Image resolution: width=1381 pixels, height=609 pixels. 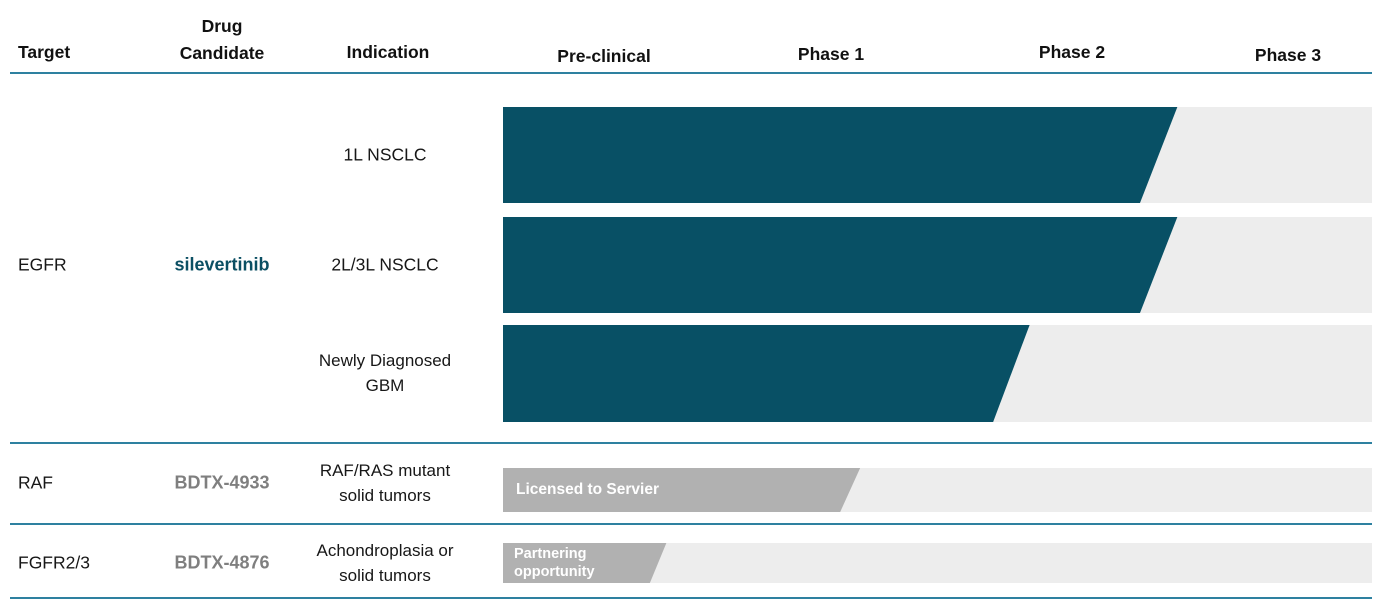 What do you see at coordinates (222, 264) in the screenshot?
I see `drug-candidate-silevertinib: silevertinib` at bounding box center [222, 264].